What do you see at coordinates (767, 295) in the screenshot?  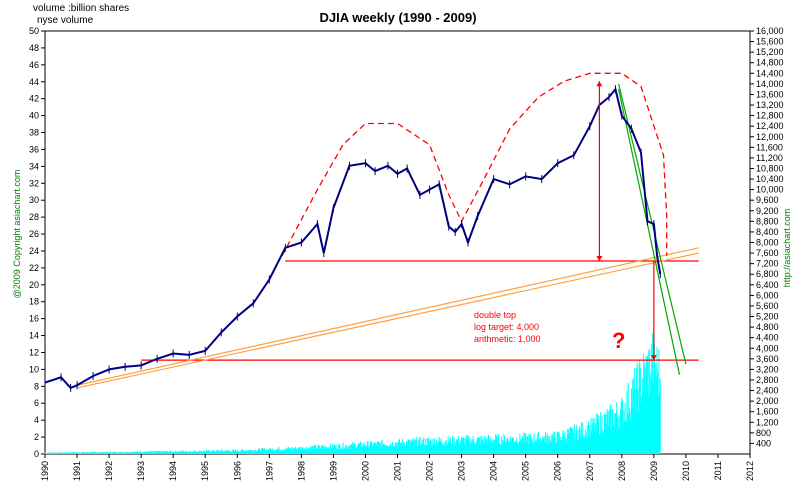 I see `right-tick-label: 6,000` at bounding box center [767, 295].